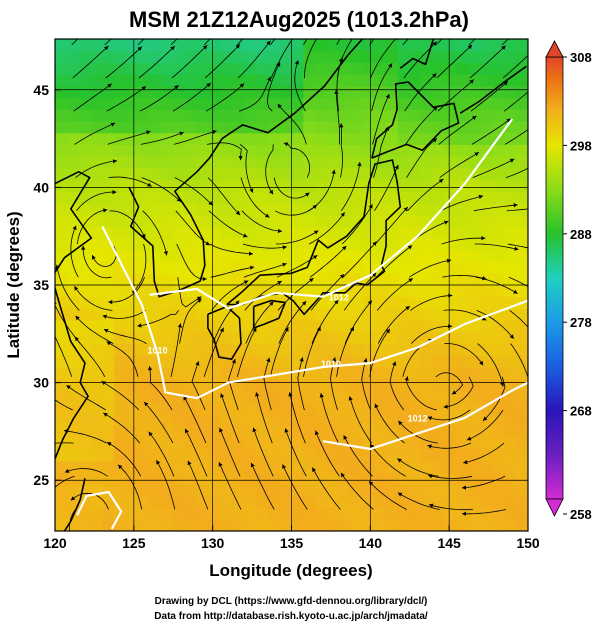 The height and width of the screenshot is (625, 599). I want to click on contour-label: 1010, so click(157, 350).